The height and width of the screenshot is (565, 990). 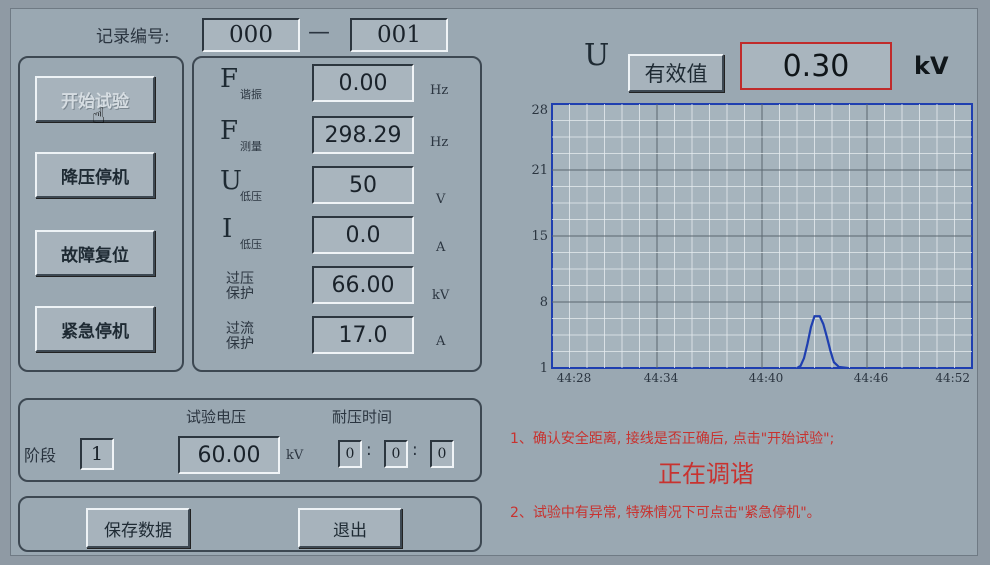 What do you see at coordinates (822, 342) in the screenshot?
I see `voltage-series-line` at bounding box center [822, 342].